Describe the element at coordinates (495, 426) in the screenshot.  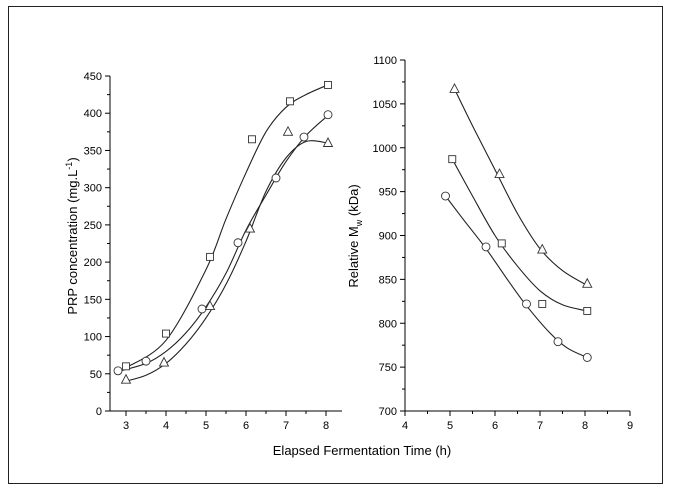
I see `right-x-tick-label: 6` at that location.